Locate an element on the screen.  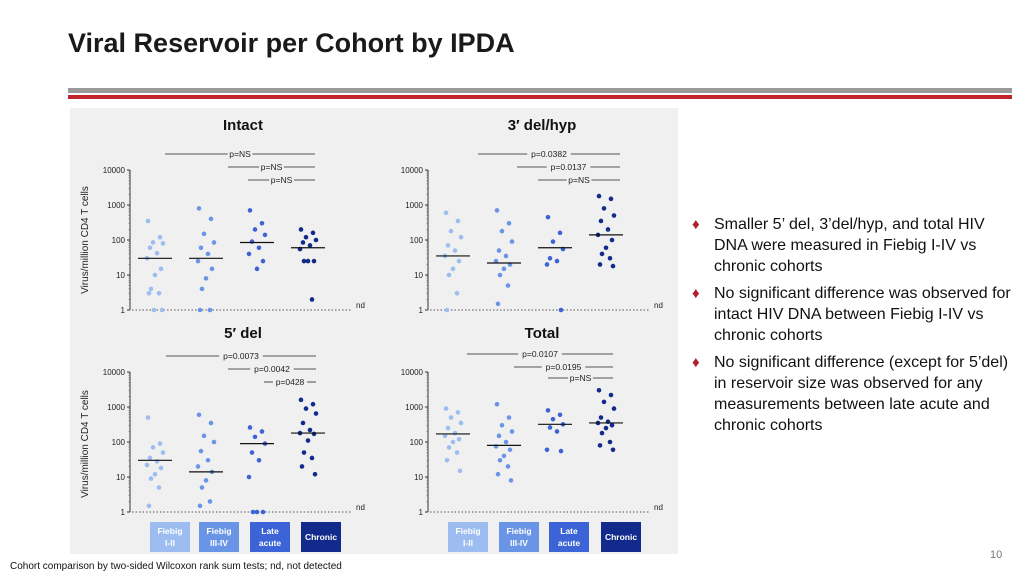
slide-title: Viral Reservoir per Cohort by IPDA is located at coordinates (291, 43).